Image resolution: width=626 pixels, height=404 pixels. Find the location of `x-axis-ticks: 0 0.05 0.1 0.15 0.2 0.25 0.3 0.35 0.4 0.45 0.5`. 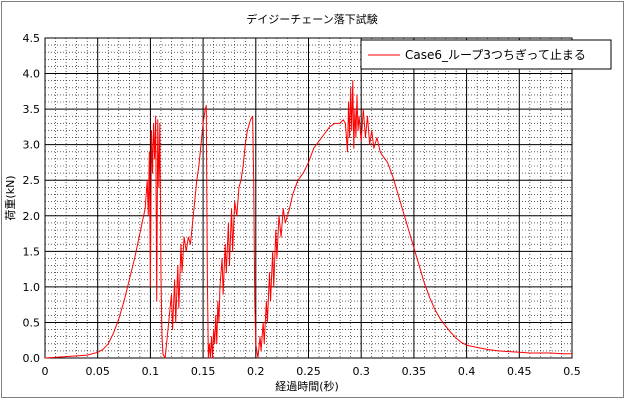

x-axis-ticks: 0 0.05 0.1 0.15 0.2 0.25 0.3 0.35 0.4 0.45 0.5 is located at coordinates (311, 371).